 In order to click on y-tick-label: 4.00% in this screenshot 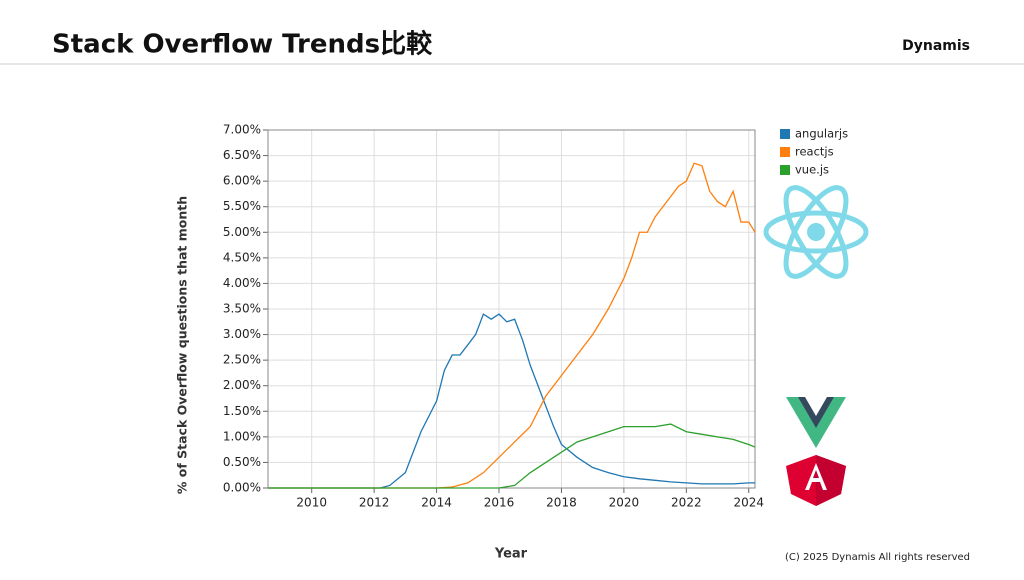, I will do `click(242, 283)`.